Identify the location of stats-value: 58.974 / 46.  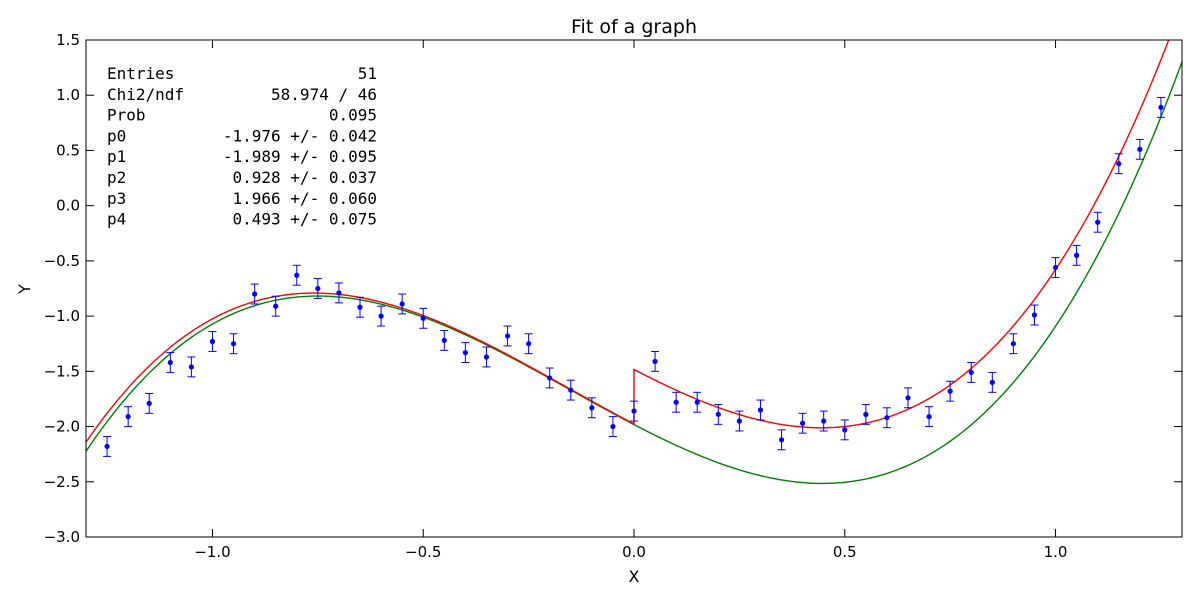
(324, 94).